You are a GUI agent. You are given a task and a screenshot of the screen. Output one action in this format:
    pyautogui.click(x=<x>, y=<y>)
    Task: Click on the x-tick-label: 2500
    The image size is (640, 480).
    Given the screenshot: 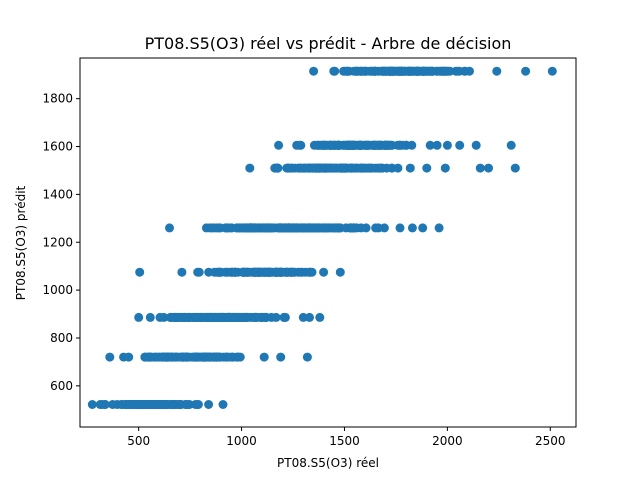 What is the action you would take?
    pyautogui.click(x=550, y=441)
    